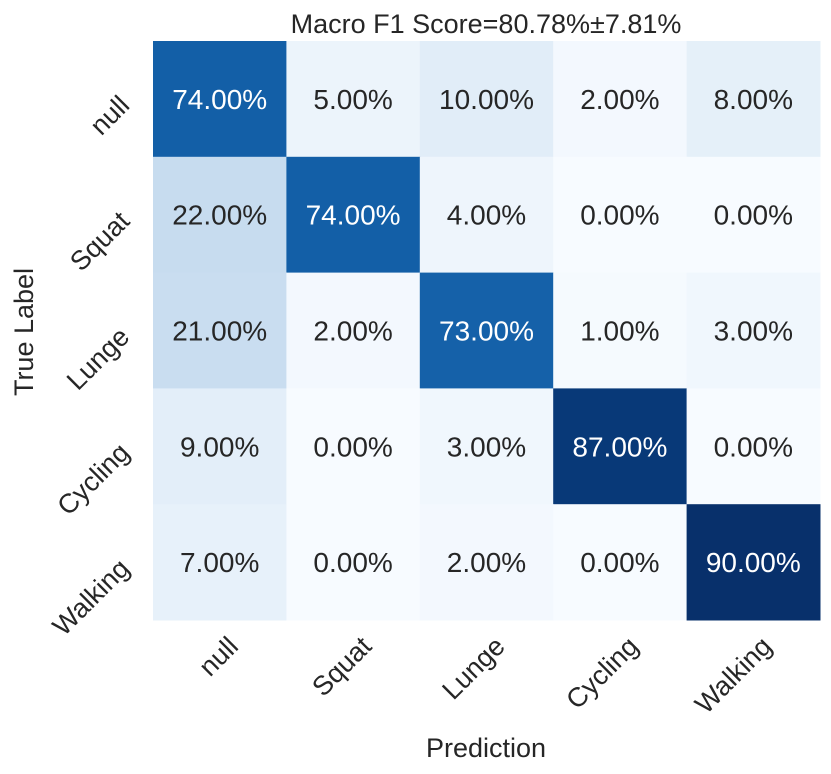  What do you see at coordinates (341, 666) in the screenshot?
I see `x-tick-label: Squat` at bounding box center [341, 666].